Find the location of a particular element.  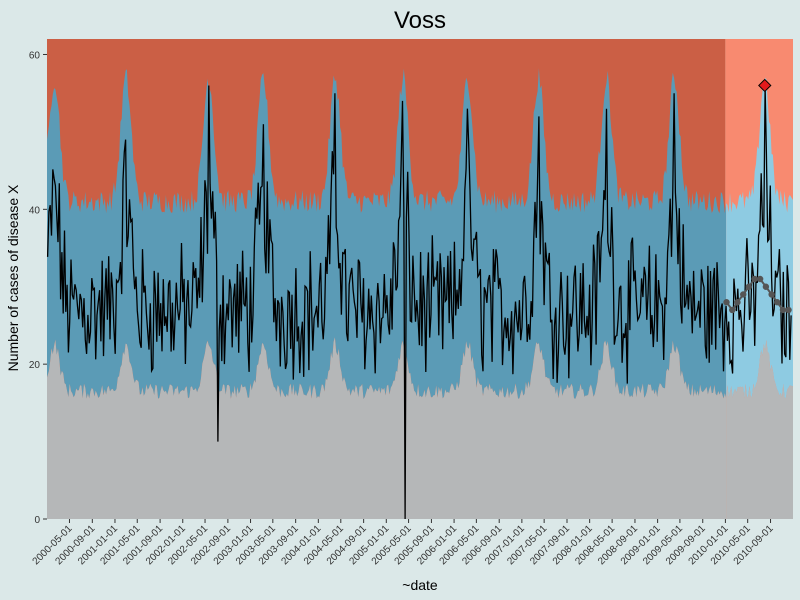

chart-title: Voss is located at coordinates (420, 20).